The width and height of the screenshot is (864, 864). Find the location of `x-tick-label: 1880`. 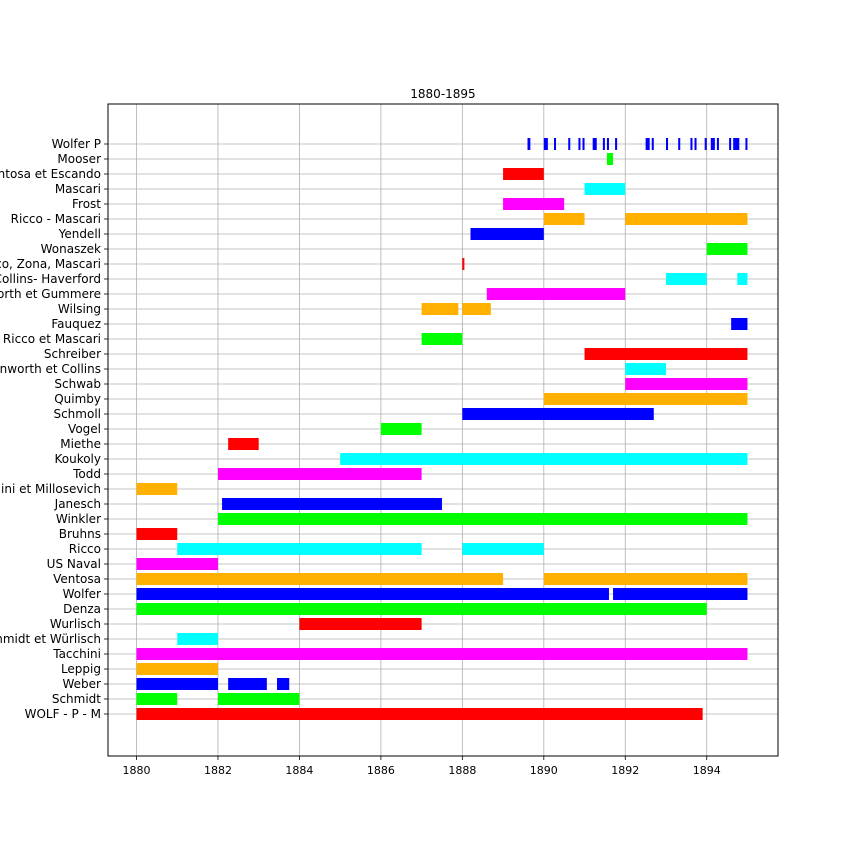

x-tick-label: 1880 is located at coordinates (137, 770).